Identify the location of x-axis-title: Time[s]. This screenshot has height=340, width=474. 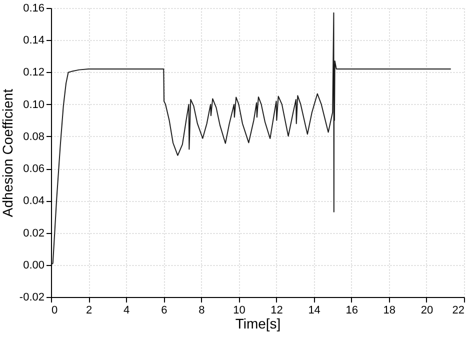
(258, 324).